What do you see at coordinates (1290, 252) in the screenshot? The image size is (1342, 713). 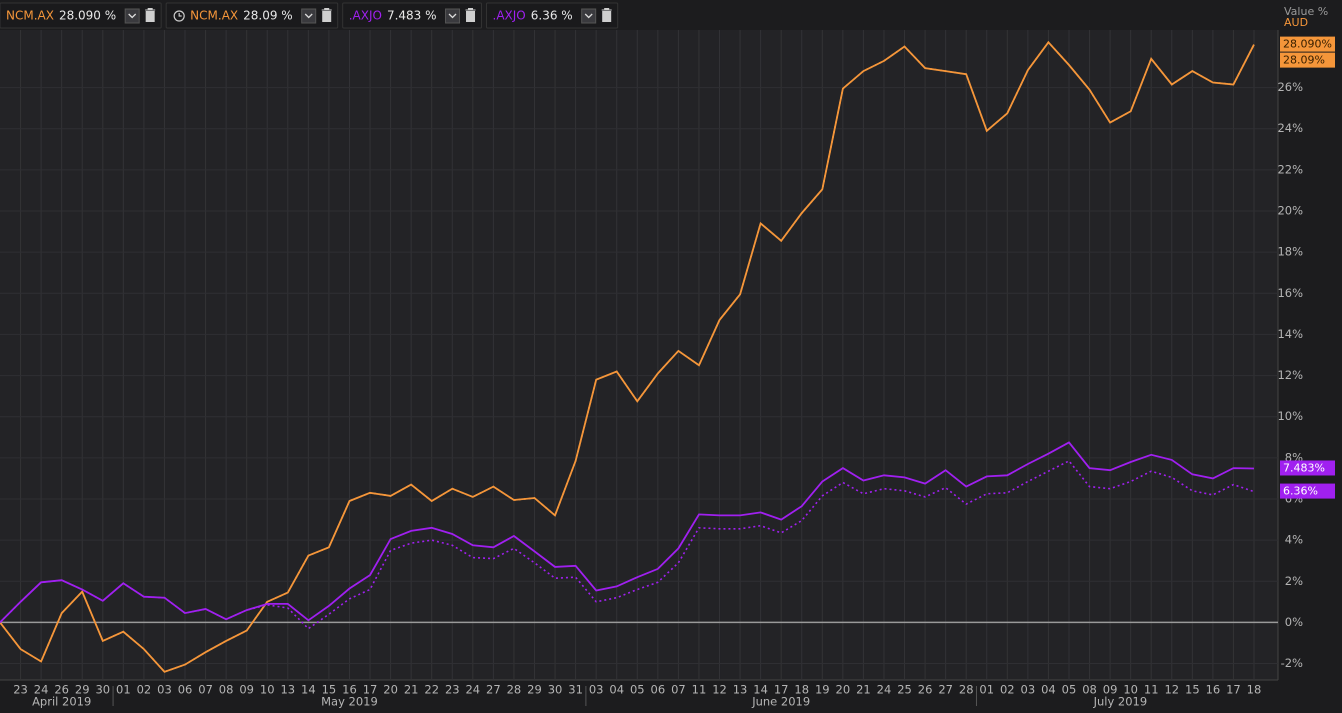 I see `y-tick-label: 18%` at bounding box center [1290, 252].